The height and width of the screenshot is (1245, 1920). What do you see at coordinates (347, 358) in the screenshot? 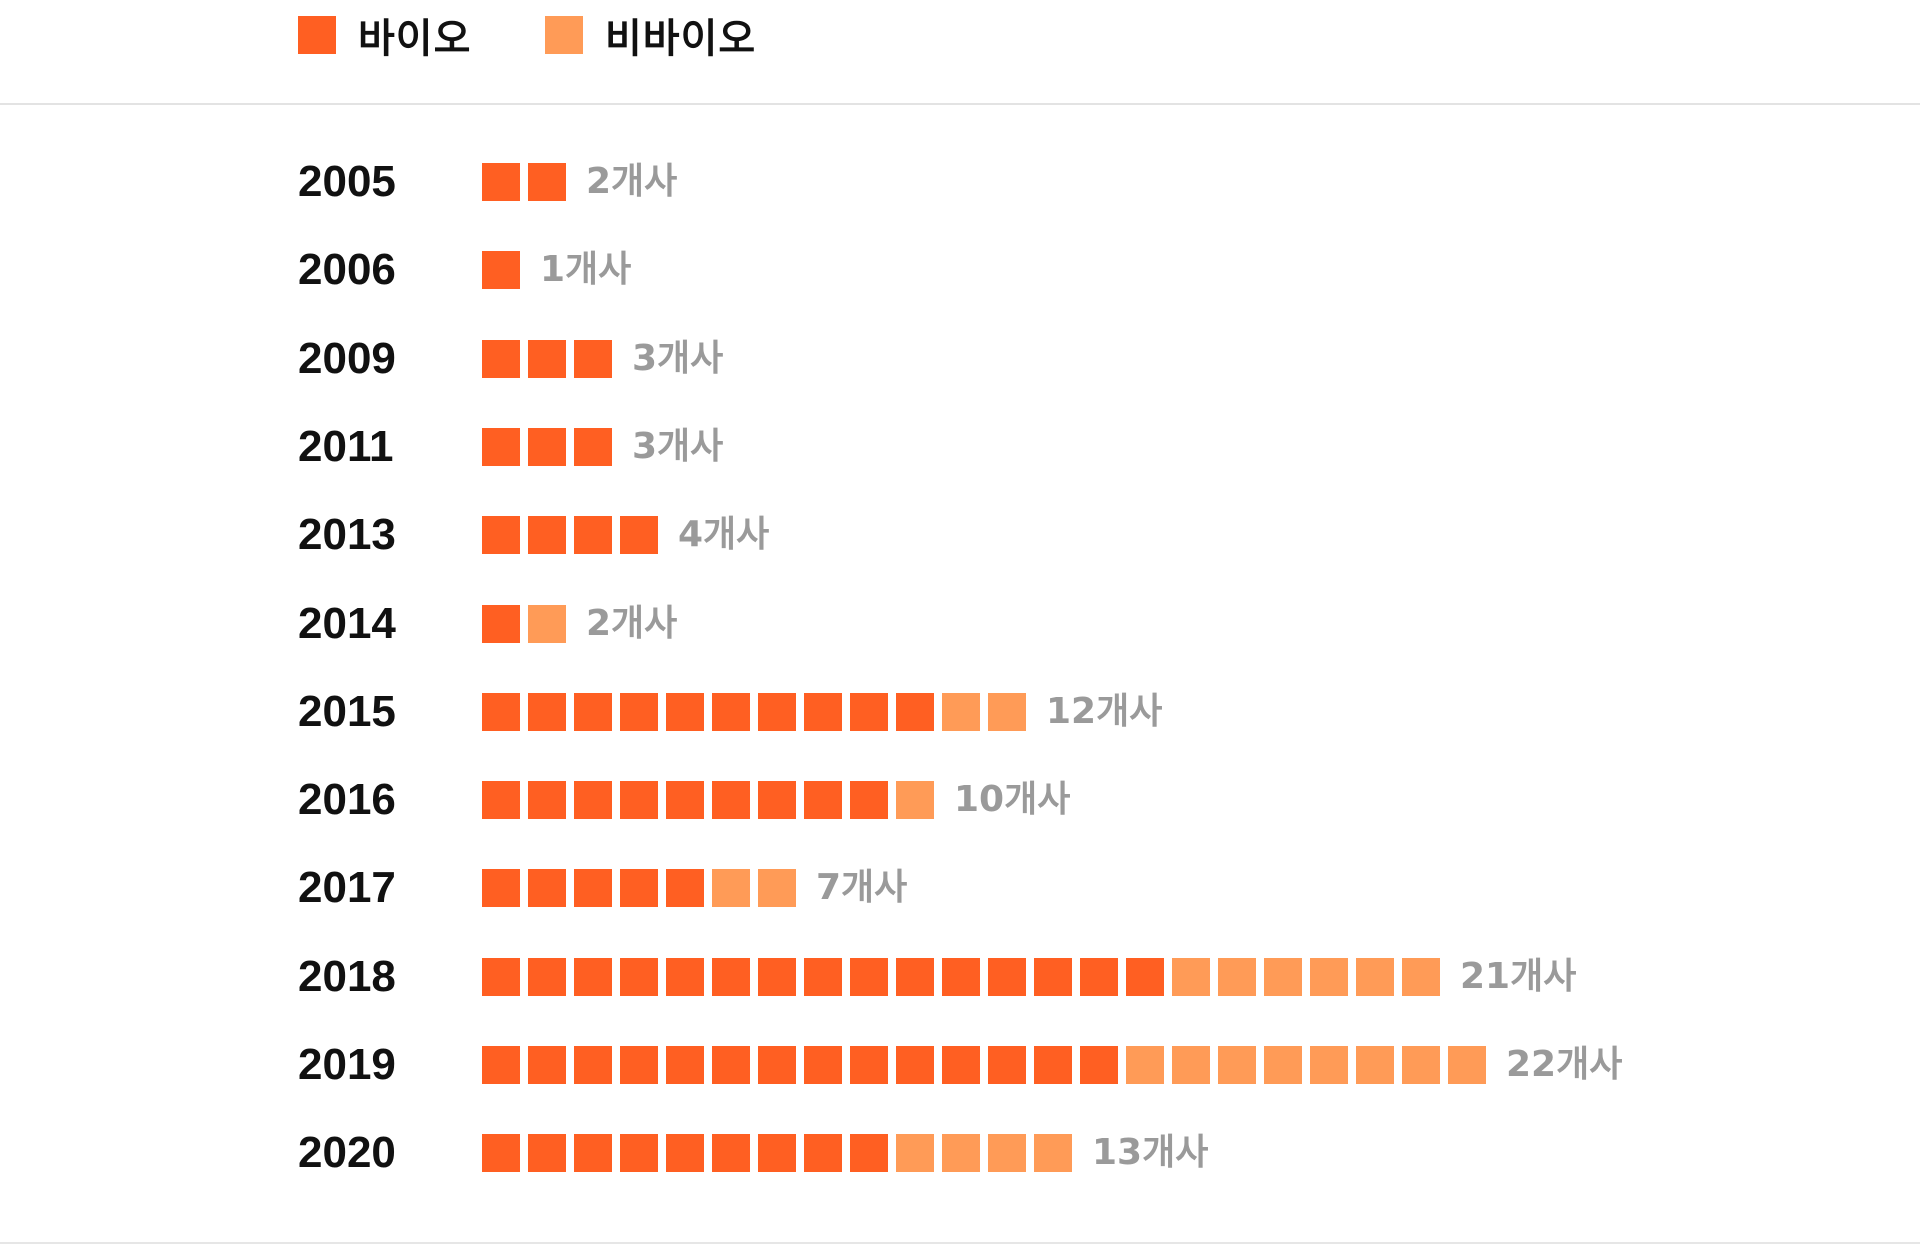
I see `year-label: 2009` at bounding box center [347, 358].